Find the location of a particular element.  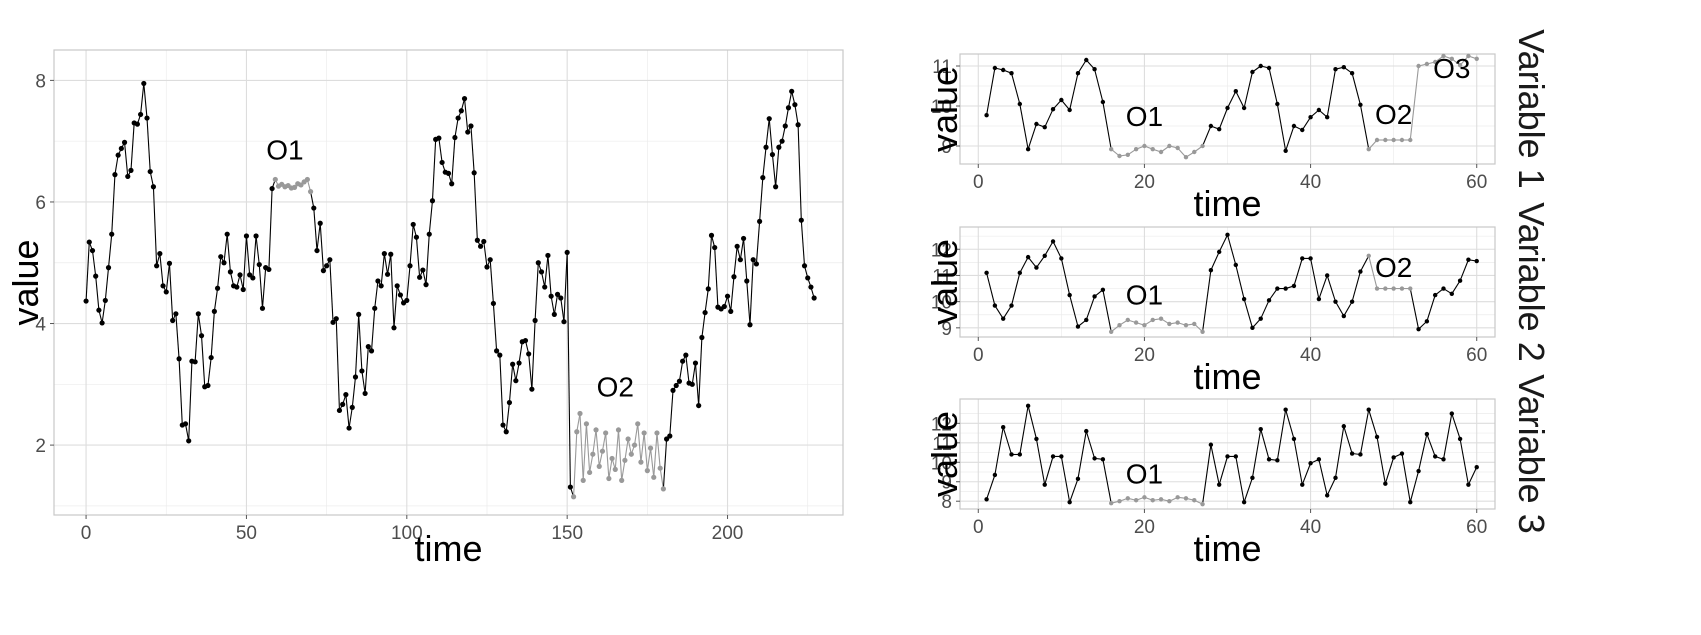

panel-border is located at coordinates (1227, 454).